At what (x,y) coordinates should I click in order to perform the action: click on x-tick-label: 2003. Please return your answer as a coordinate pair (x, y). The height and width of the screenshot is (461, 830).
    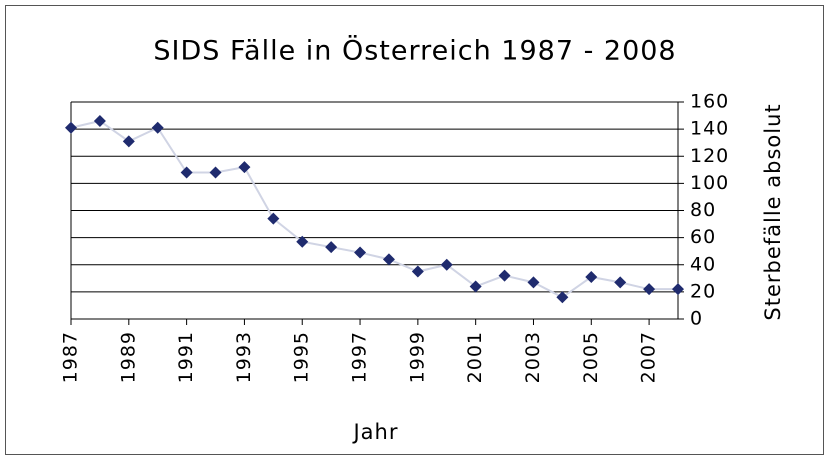
    Looking at the image, I should click on (533, 357).